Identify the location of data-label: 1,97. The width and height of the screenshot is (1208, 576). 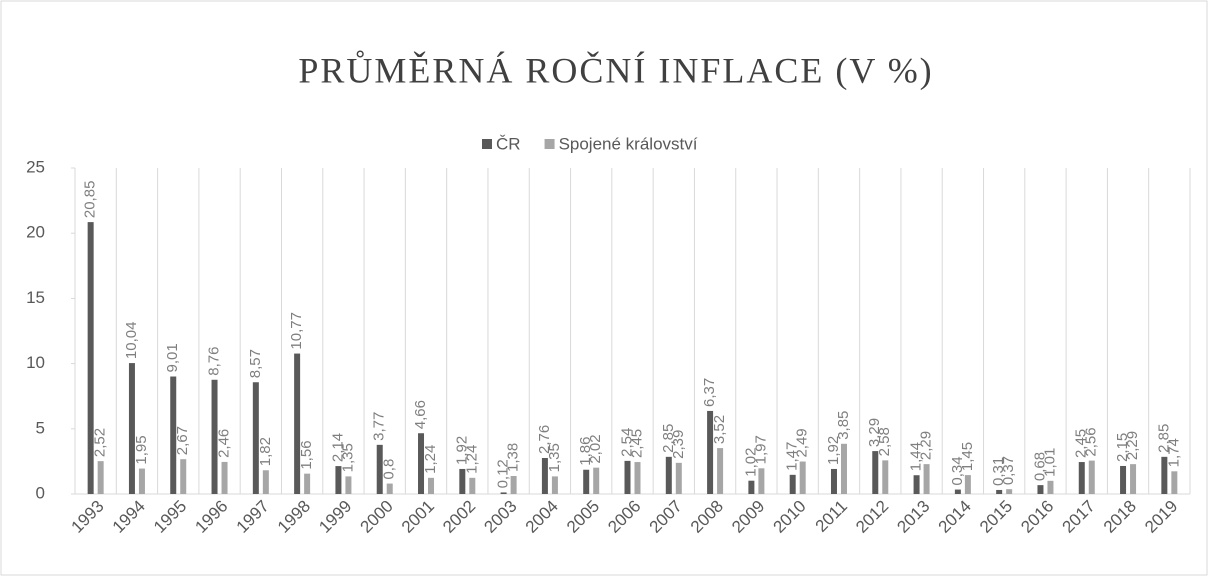
(760, 449).